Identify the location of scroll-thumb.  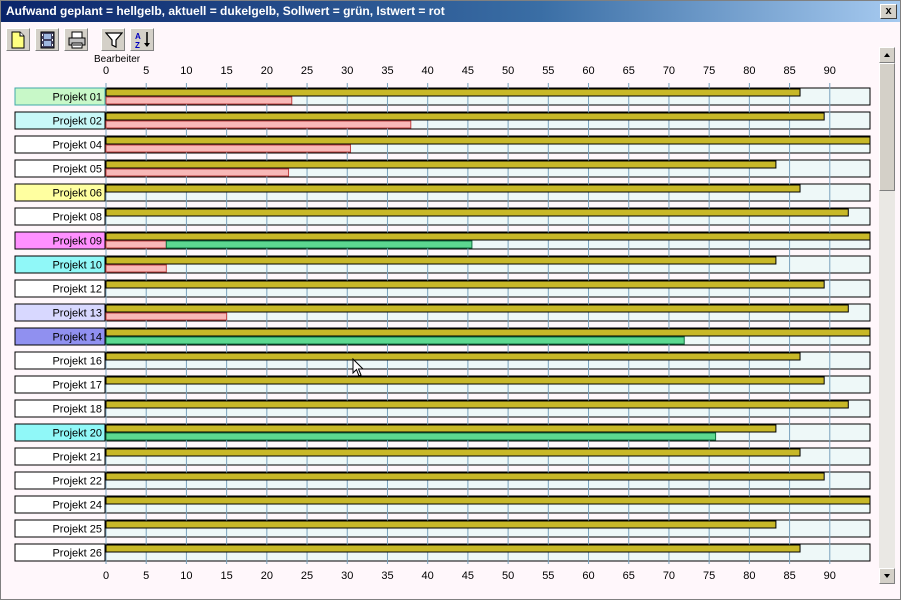
(887, 127).